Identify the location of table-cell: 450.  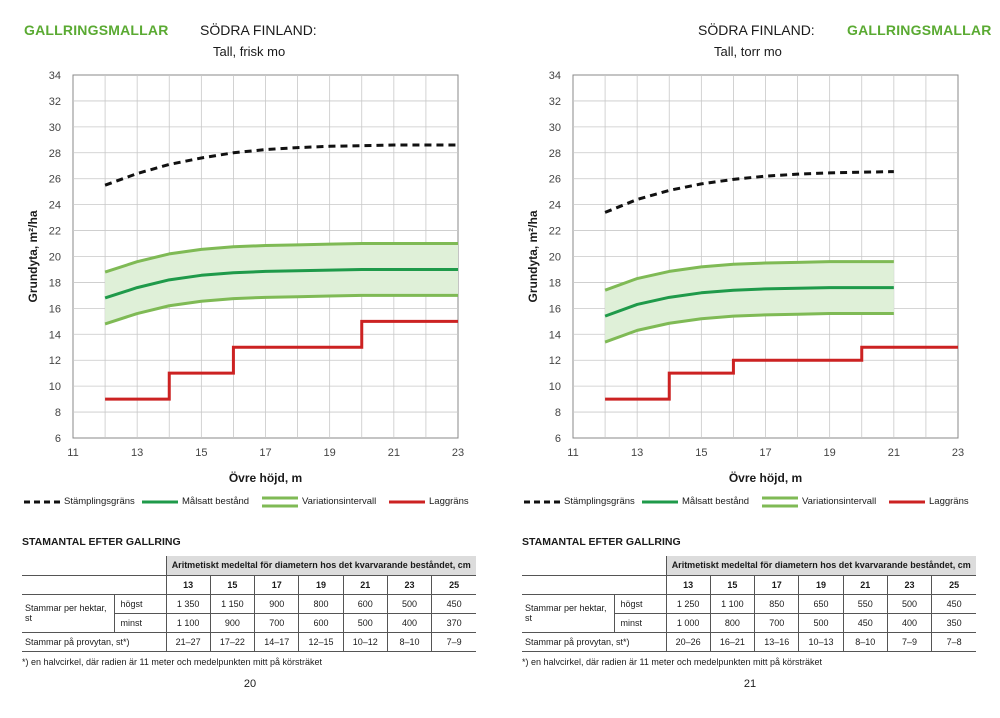
(865, 623).